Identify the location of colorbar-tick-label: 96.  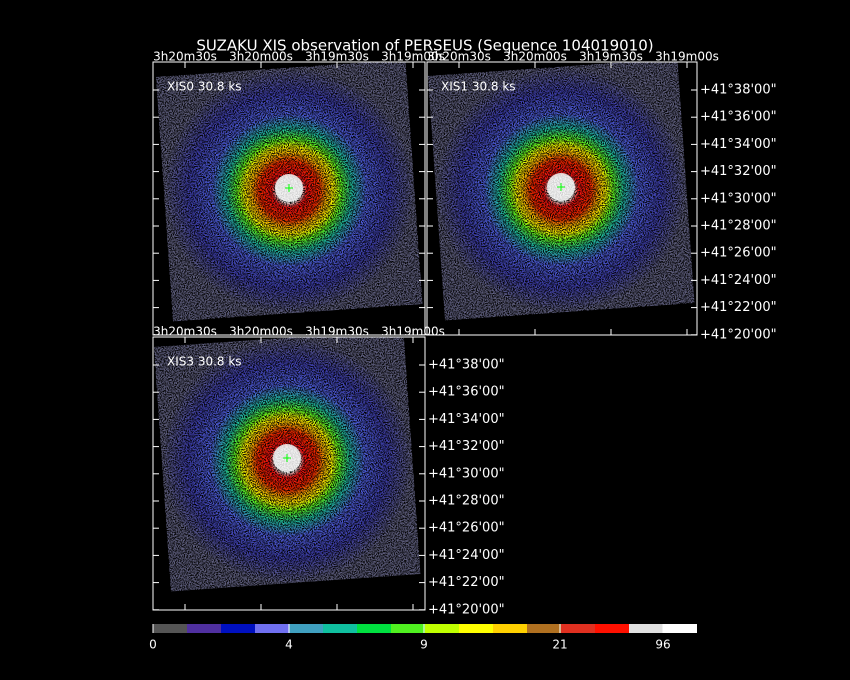
(662, 645).